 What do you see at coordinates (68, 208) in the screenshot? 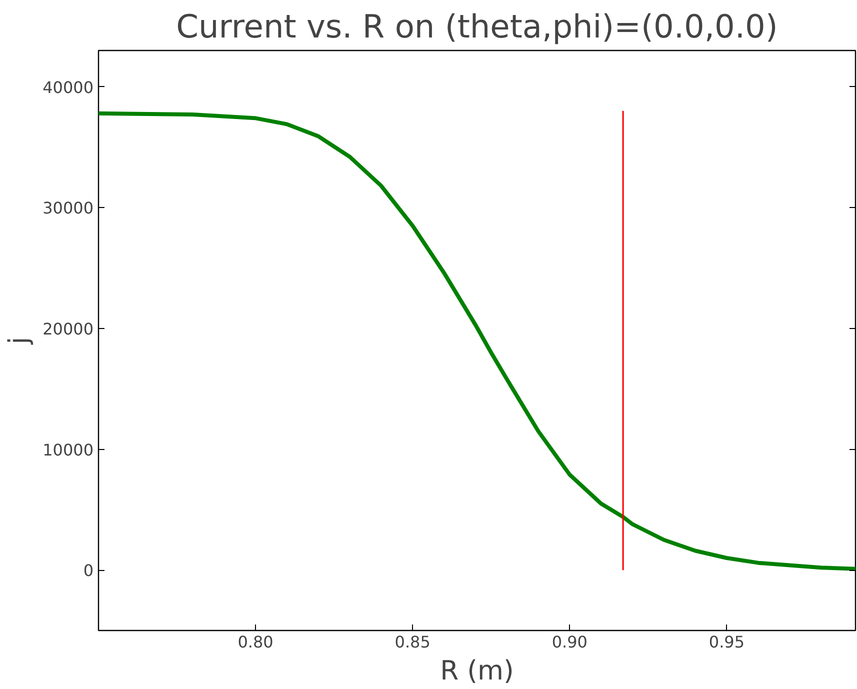
I see `y-tick-label: 30000` at bounding box center [68, 208].